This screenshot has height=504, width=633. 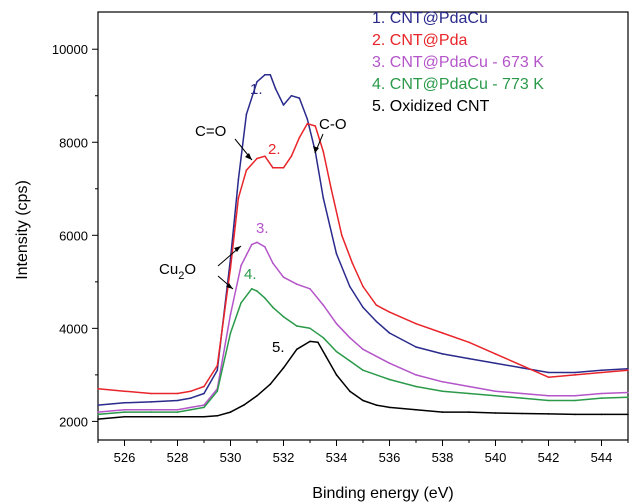 What do you see at coordinates (22, 230) in the screenshot?
I see `y-axis-title: Intensity (cps)` at bounding box center [22, 230].